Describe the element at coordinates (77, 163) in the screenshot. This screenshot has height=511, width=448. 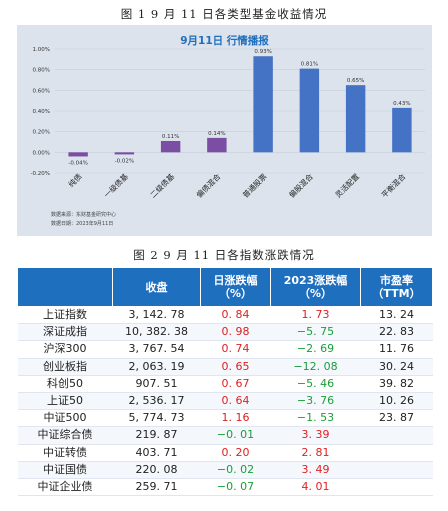
I see `data-label: -0.04%` at that location.